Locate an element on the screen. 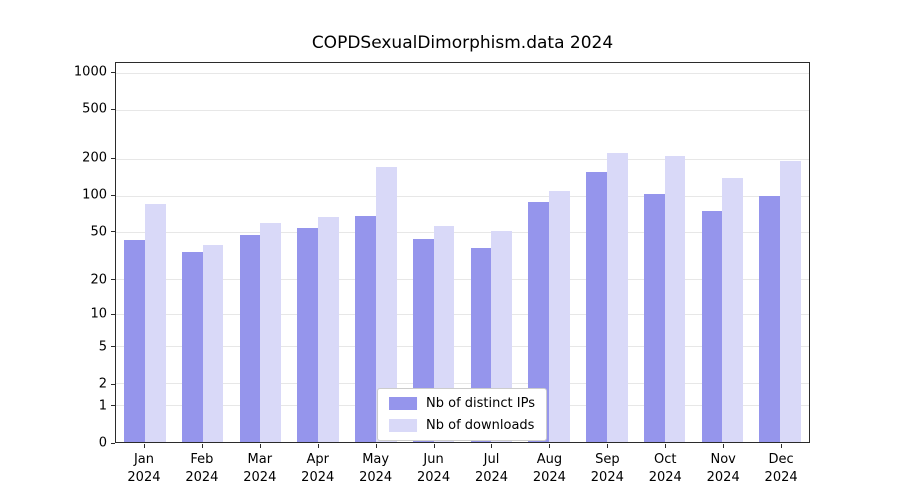 The width and height of the screenshot is (900, 500). x-tick-label-month: Jun is located at coordinates (433, 459).